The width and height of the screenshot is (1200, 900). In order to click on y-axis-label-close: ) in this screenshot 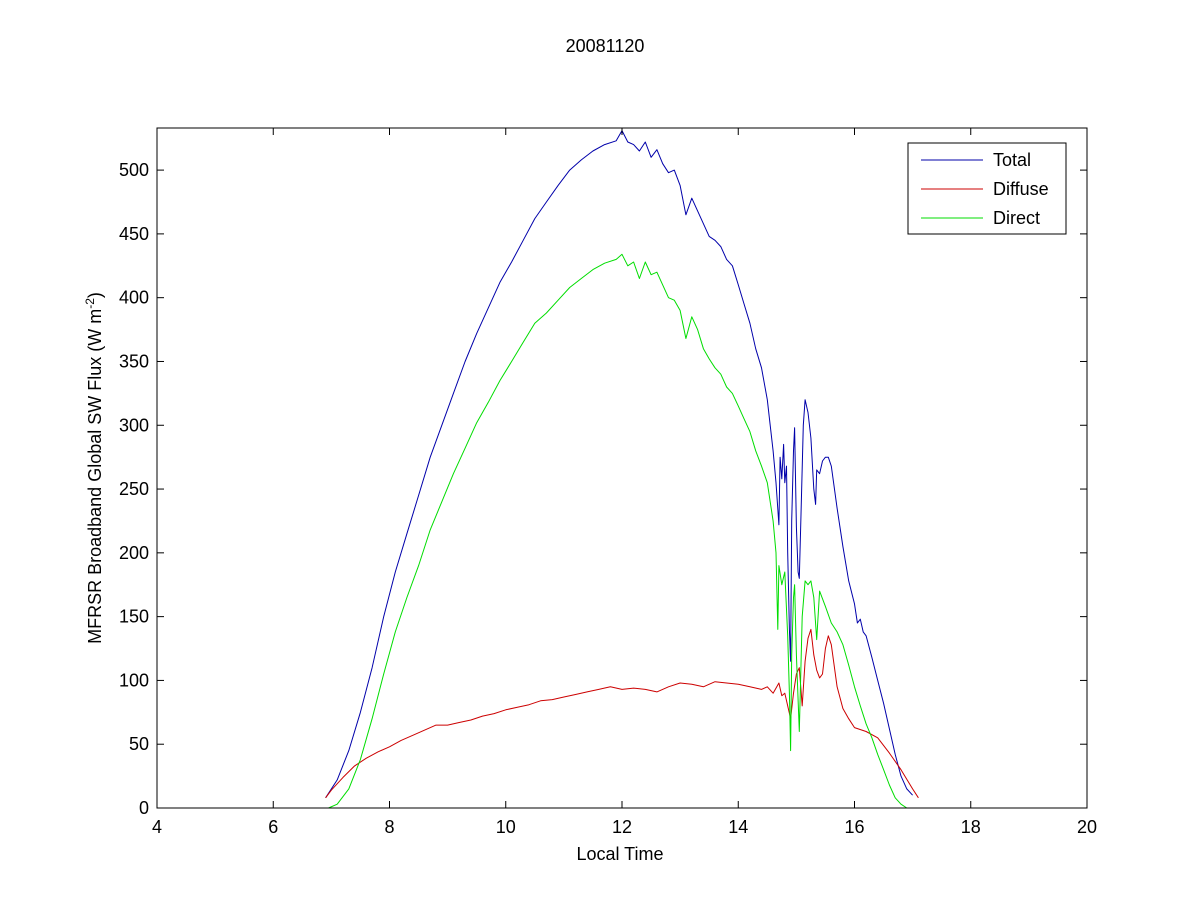, I will do `click(95, 295)`.